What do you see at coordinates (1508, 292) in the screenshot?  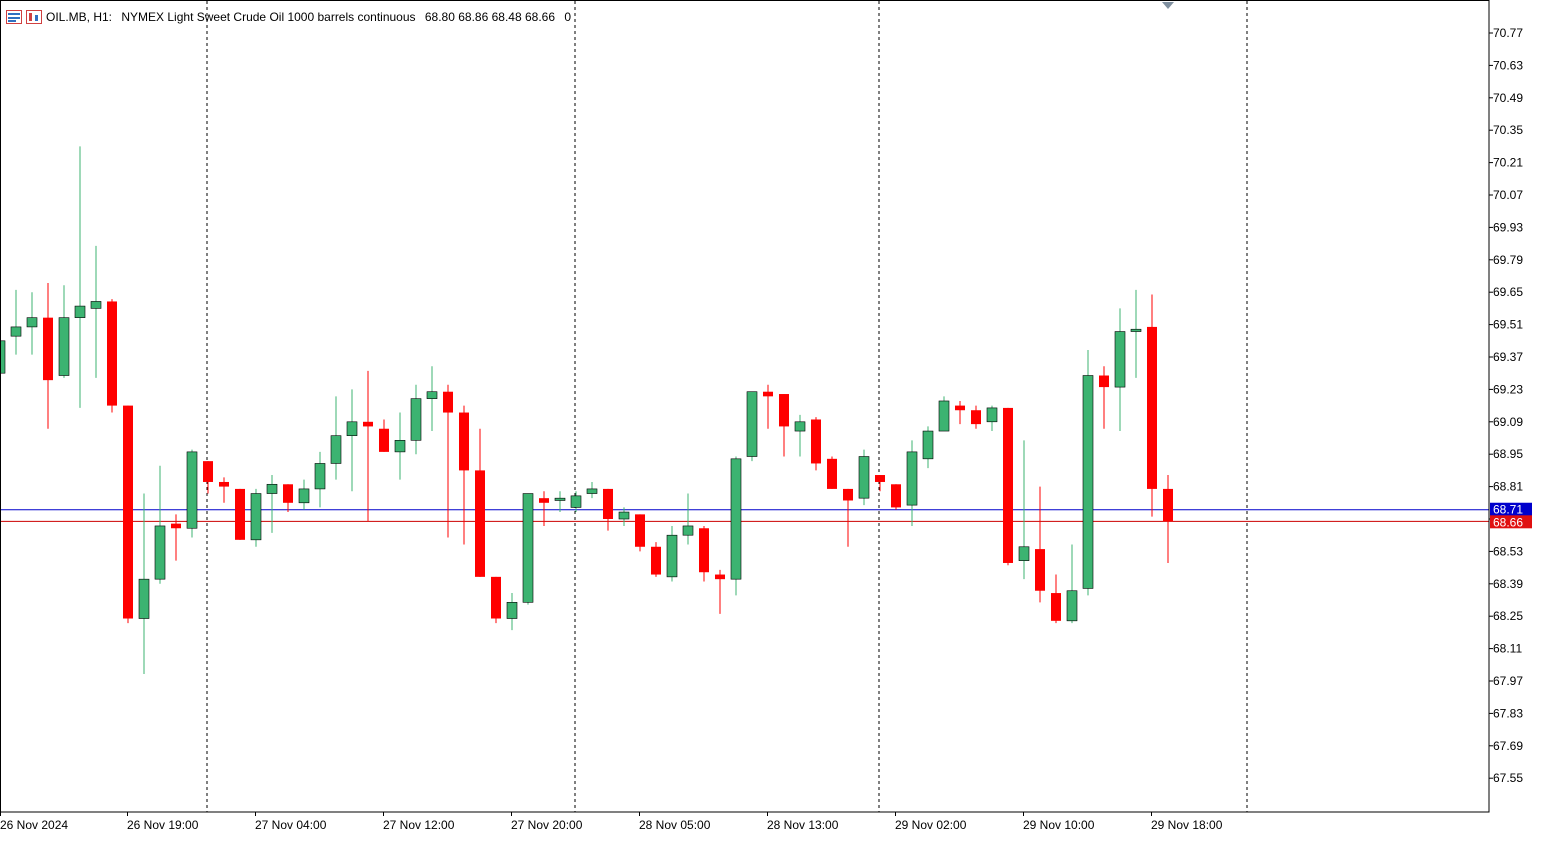 I see `price-tick-label: 69.65` at bounding box center [1508, 292].